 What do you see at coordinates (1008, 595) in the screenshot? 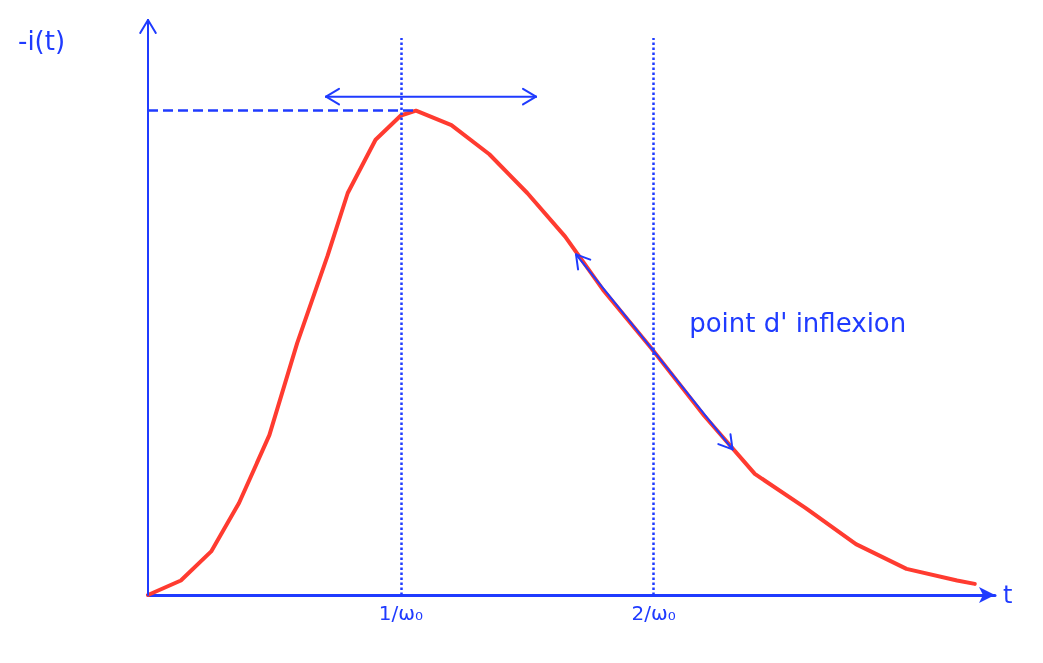
I see `x-axis-title: t` at bounding box center [1008, 595].